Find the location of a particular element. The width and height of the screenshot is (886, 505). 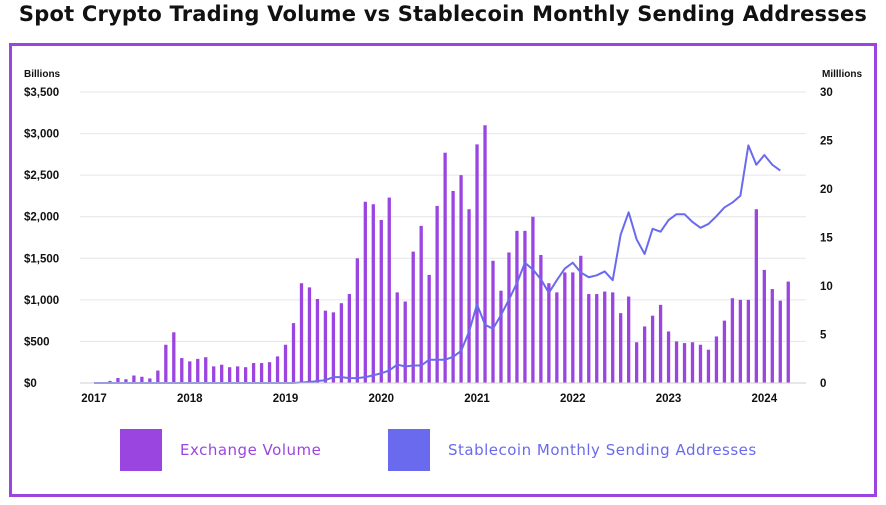

right-tick-label: 0 is located at coordinates (823, 384).